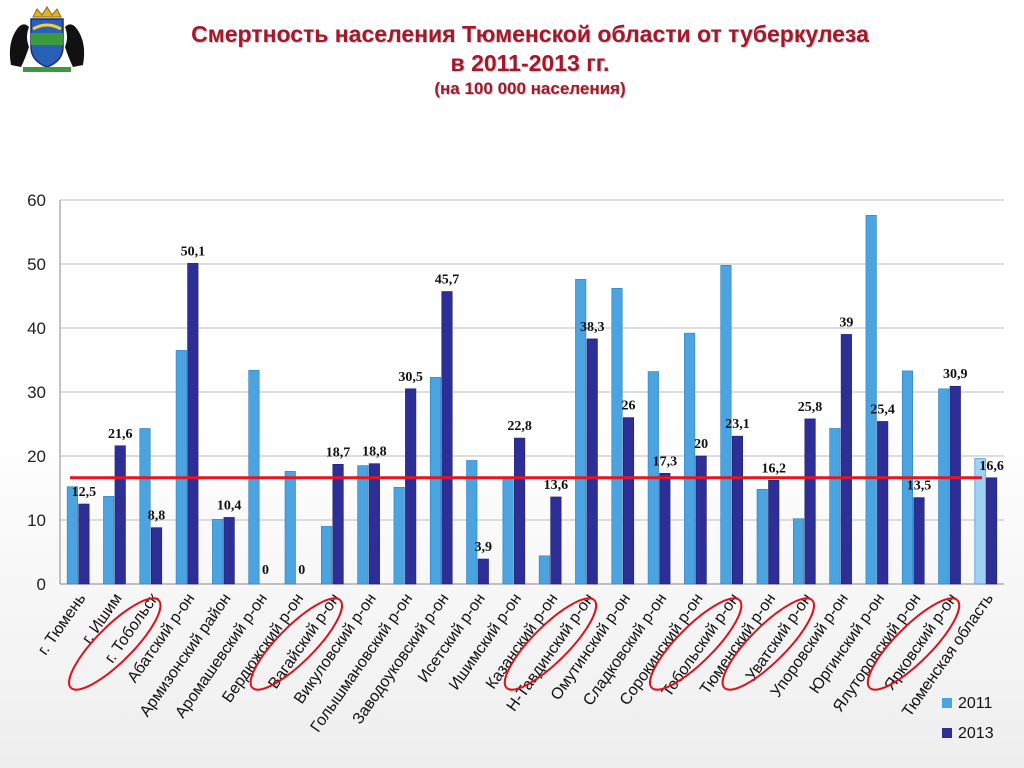 This screenshot has width=1024, height=768. What do you see at coordinates (36, 328) in the screenshot?
I see `y-tick-label: 40` at bounding box center [36, 328].